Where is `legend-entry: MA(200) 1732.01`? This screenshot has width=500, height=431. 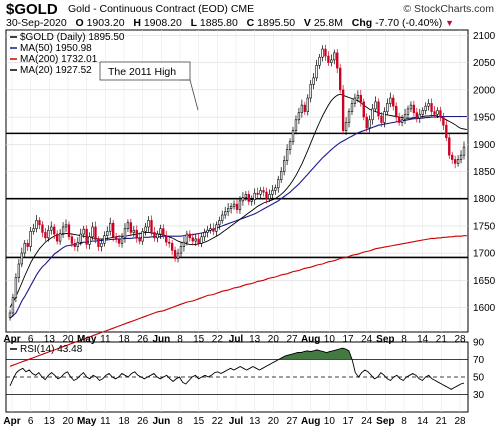 legend-entry: MA(200) 1732.01 is located at coordinates (59, 59).